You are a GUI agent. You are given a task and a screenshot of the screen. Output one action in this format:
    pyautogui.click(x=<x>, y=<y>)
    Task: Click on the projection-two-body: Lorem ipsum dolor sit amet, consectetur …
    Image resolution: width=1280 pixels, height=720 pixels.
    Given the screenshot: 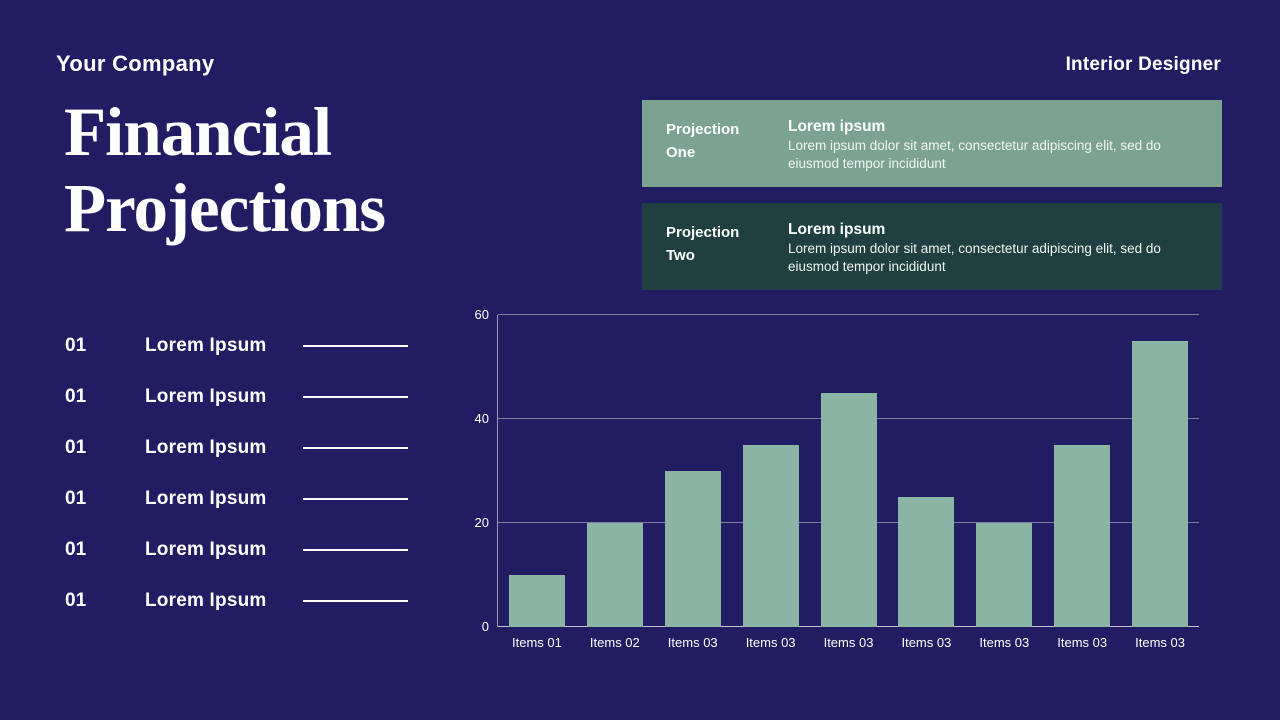 What is the action you would take?
    pyautogui.click(x=974, y=257)
    